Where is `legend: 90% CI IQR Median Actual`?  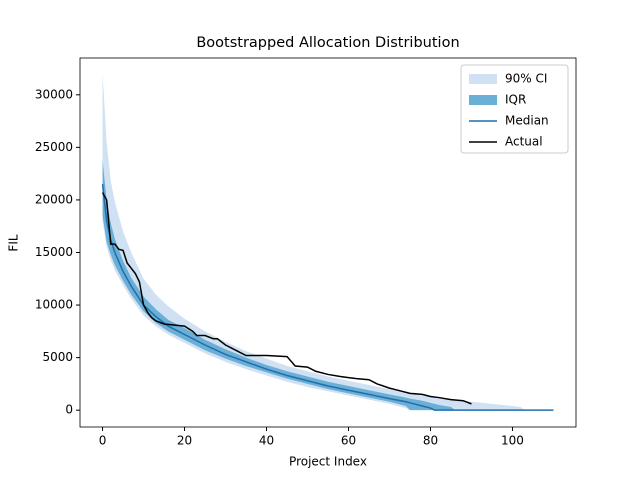
legend: 90% CI IQR Median Actual is located at coordinates (514, 109).